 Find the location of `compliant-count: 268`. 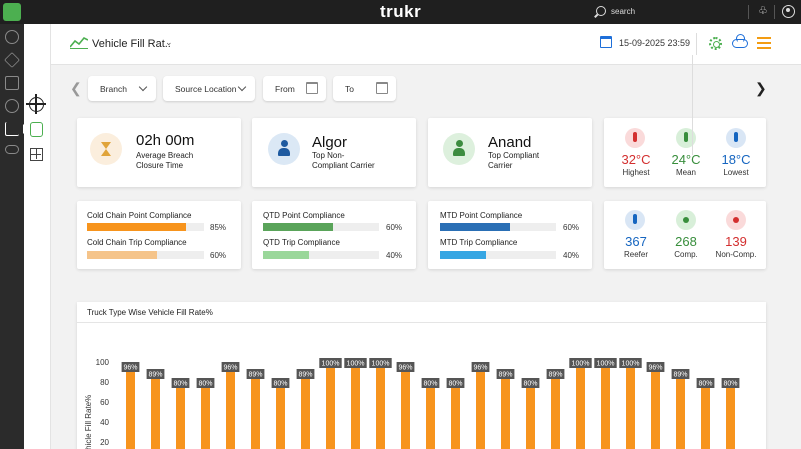

compliant-count: 268 is located at coordinates (686, 241).